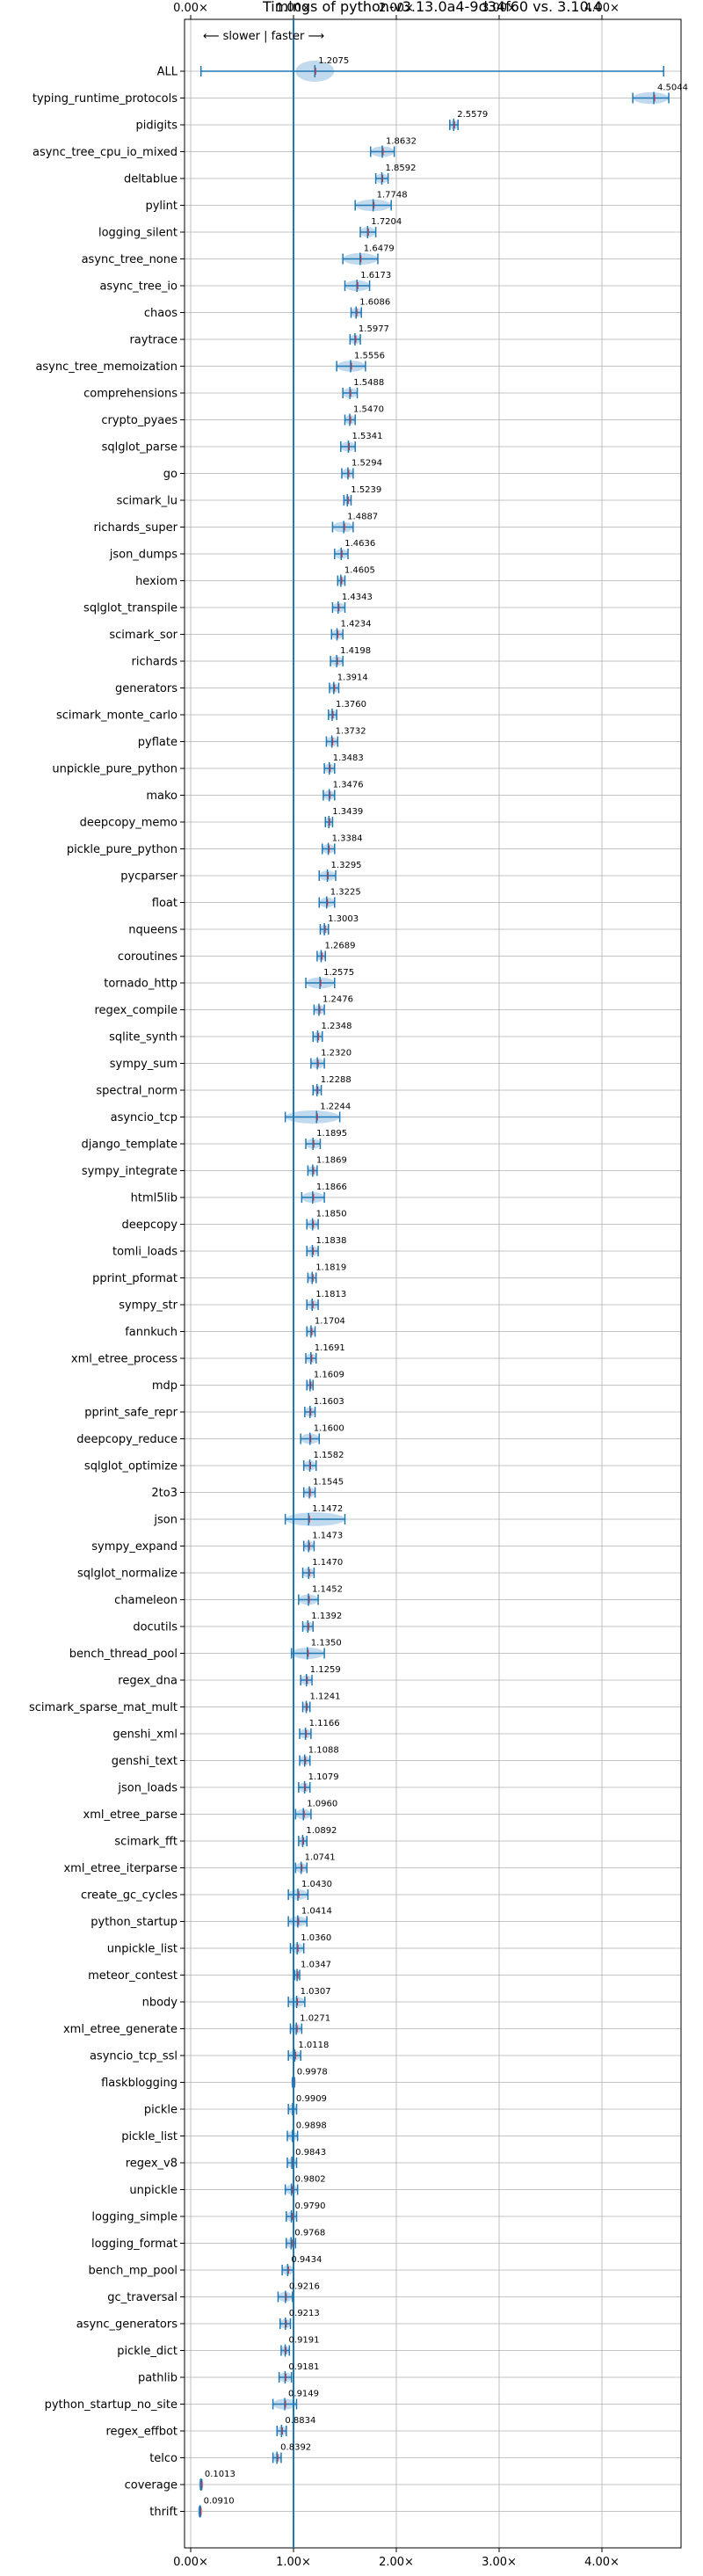  I want to click on value-label: 0.9191, so click(304, 2341).